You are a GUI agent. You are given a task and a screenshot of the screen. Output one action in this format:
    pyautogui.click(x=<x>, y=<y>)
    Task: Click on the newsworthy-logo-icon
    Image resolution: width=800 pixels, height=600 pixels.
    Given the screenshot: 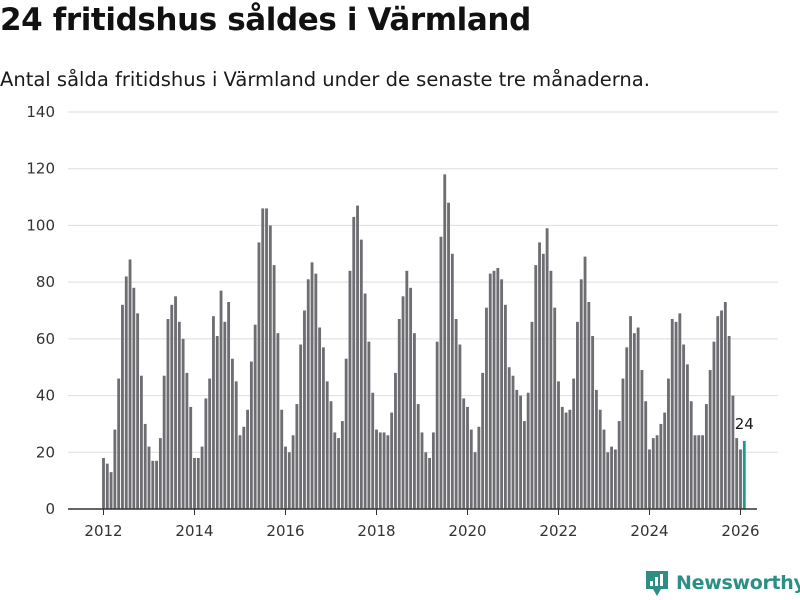 What is the action you would take?
    pyautogui.click(x=657, y=583)
    